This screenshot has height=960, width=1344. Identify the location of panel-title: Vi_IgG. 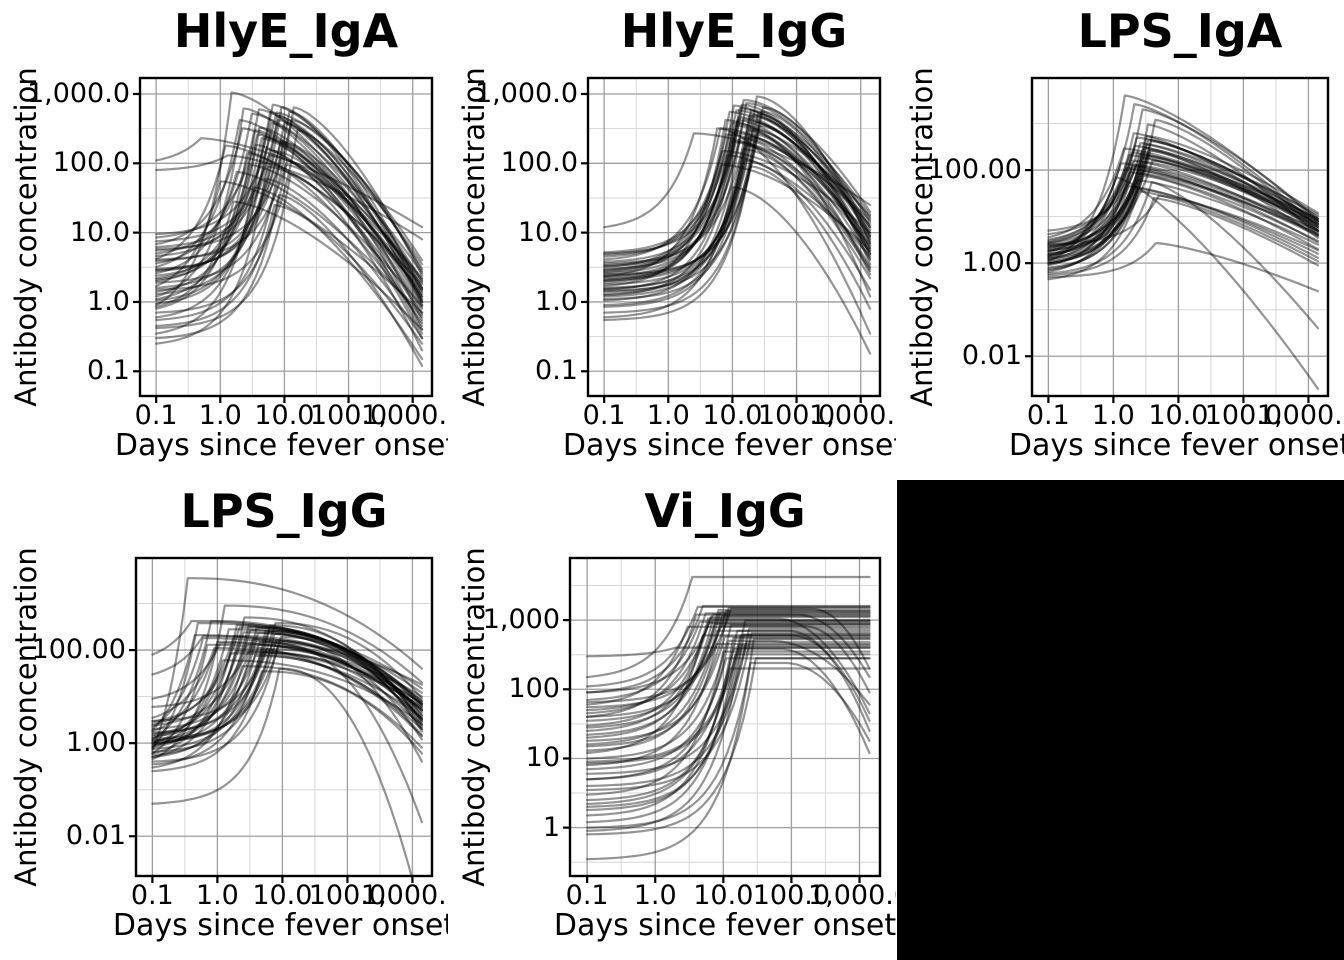
(725, 511).